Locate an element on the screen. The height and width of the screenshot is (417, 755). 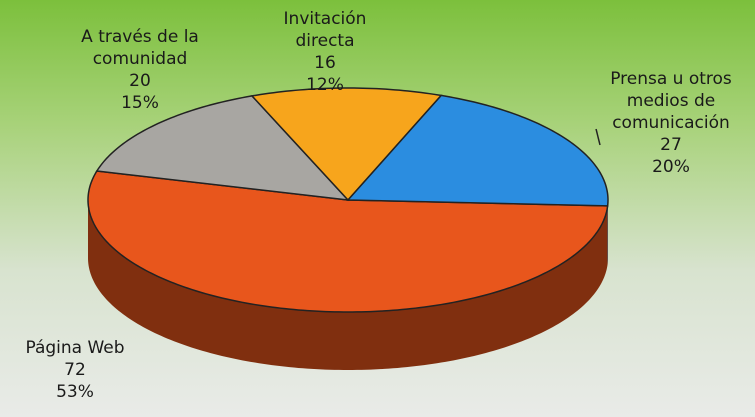
value-label: 27 is located at coordinates (671, 145).